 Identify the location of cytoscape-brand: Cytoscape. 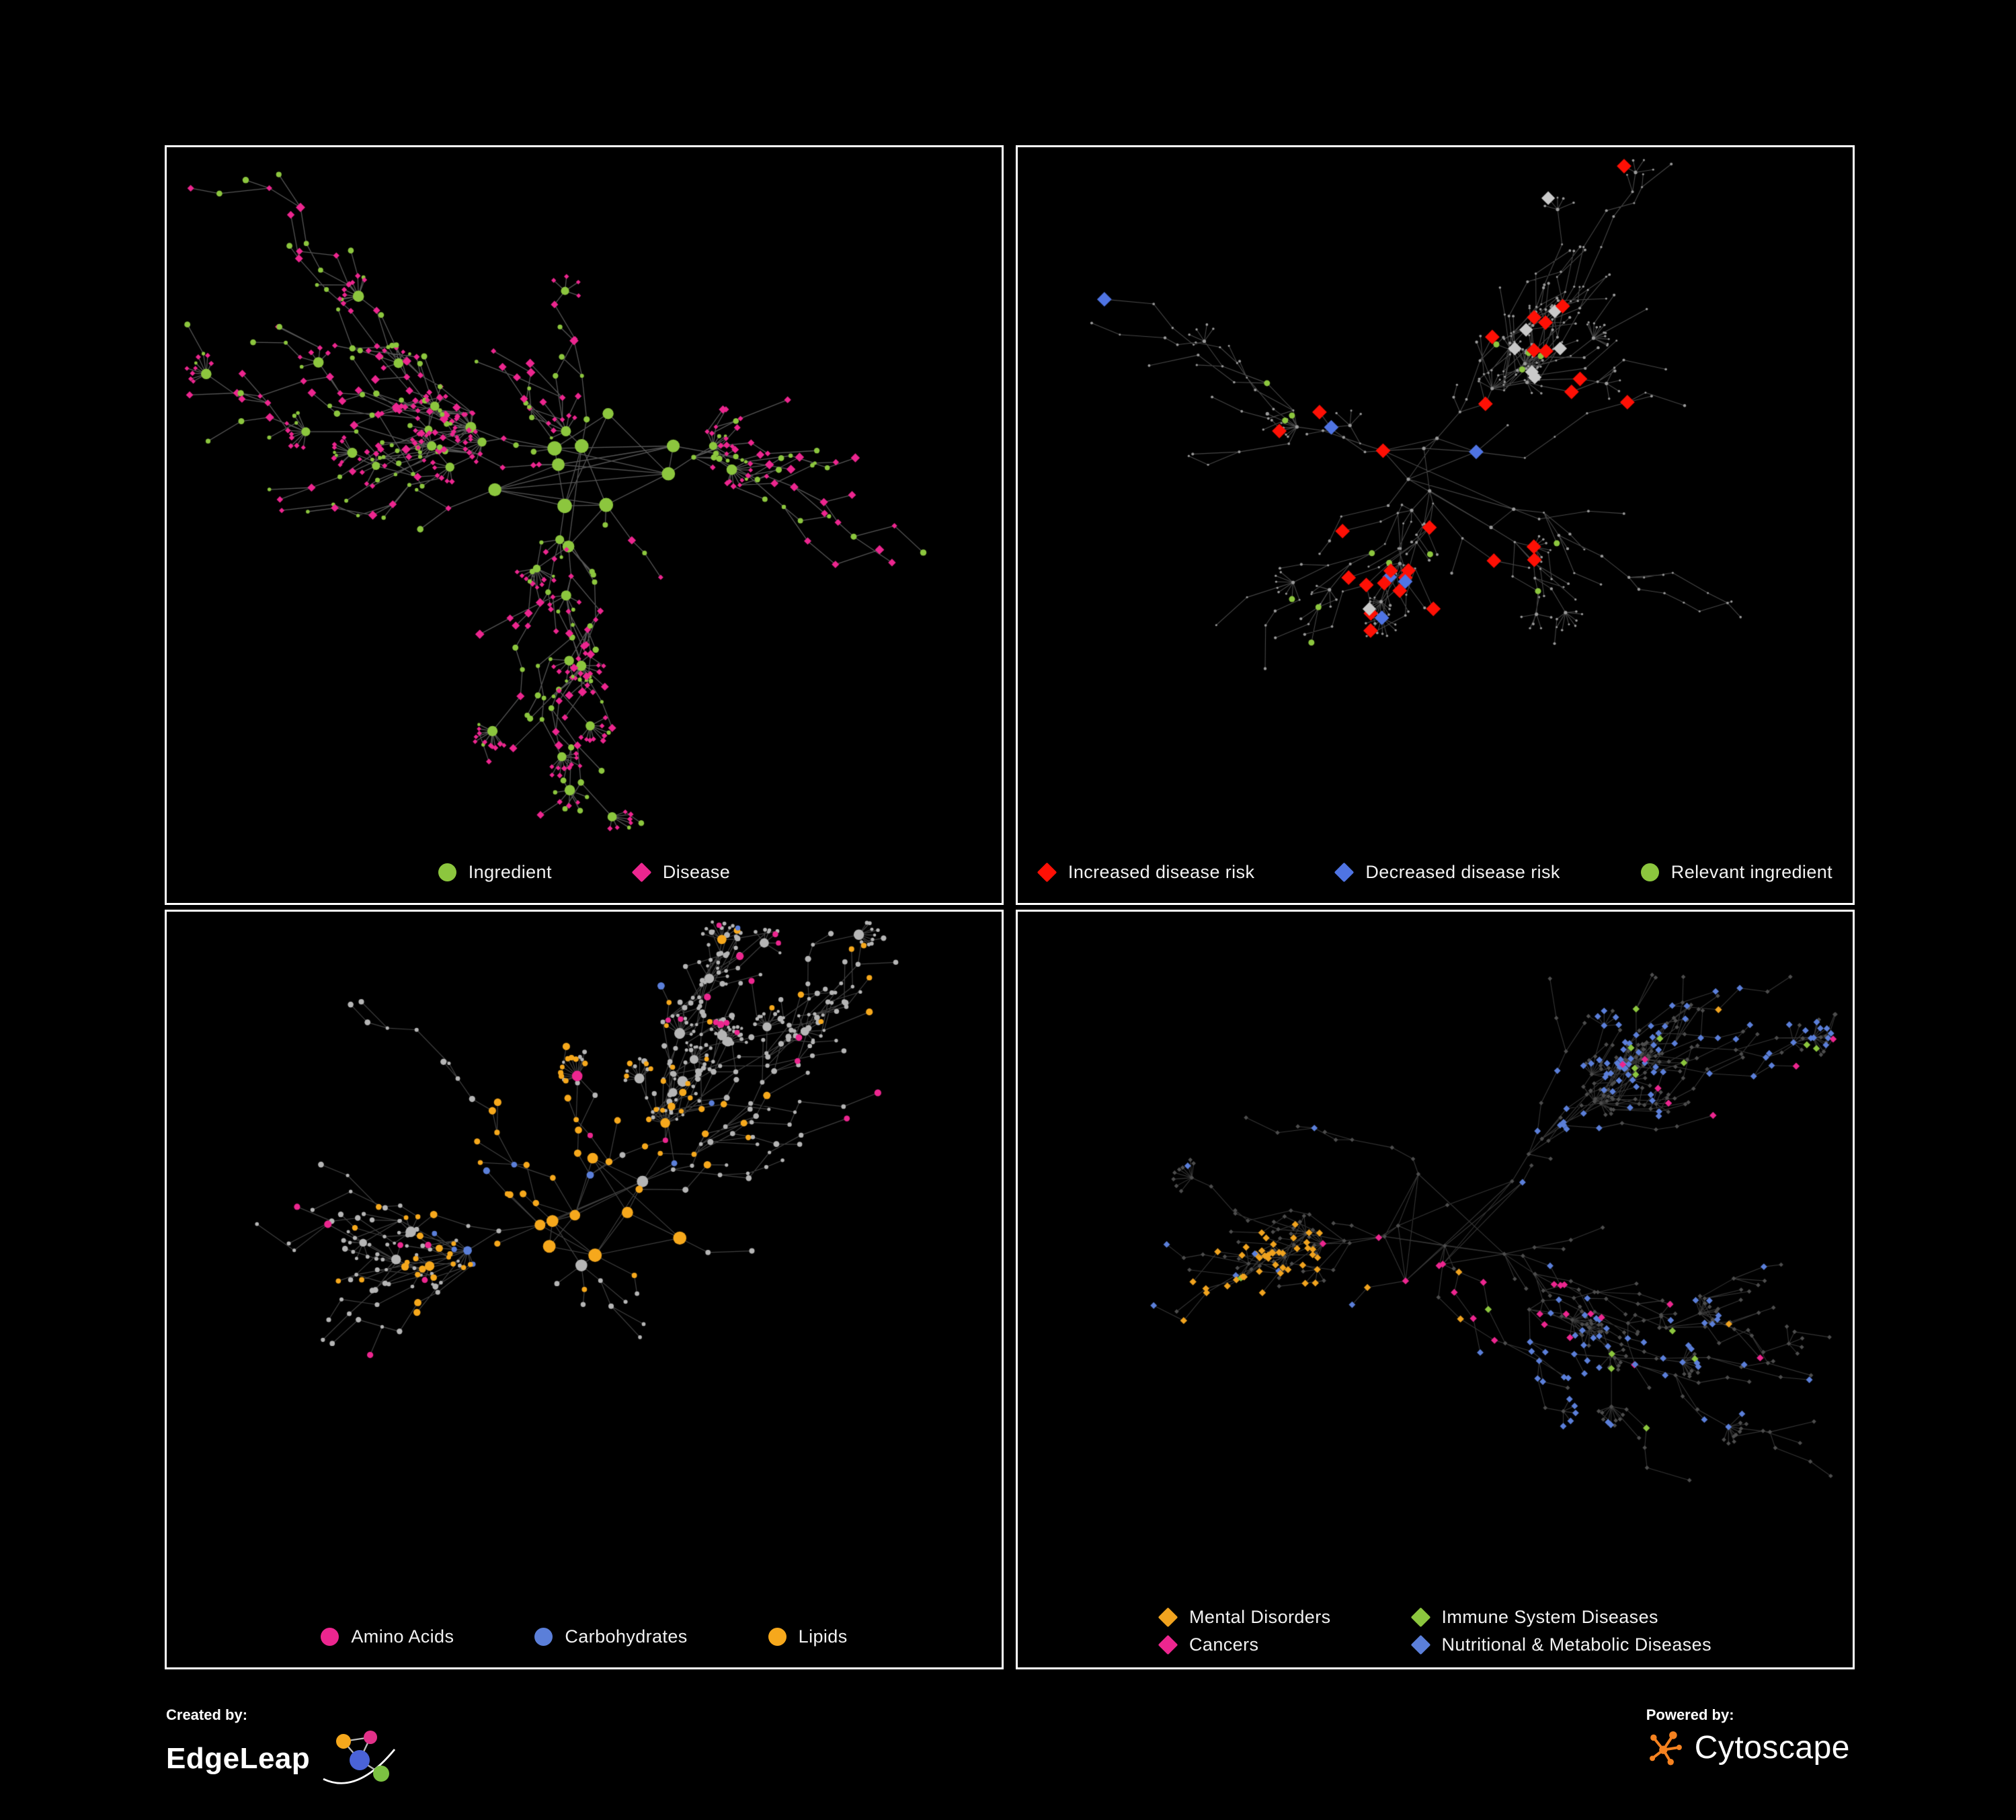
(1772, 1747).